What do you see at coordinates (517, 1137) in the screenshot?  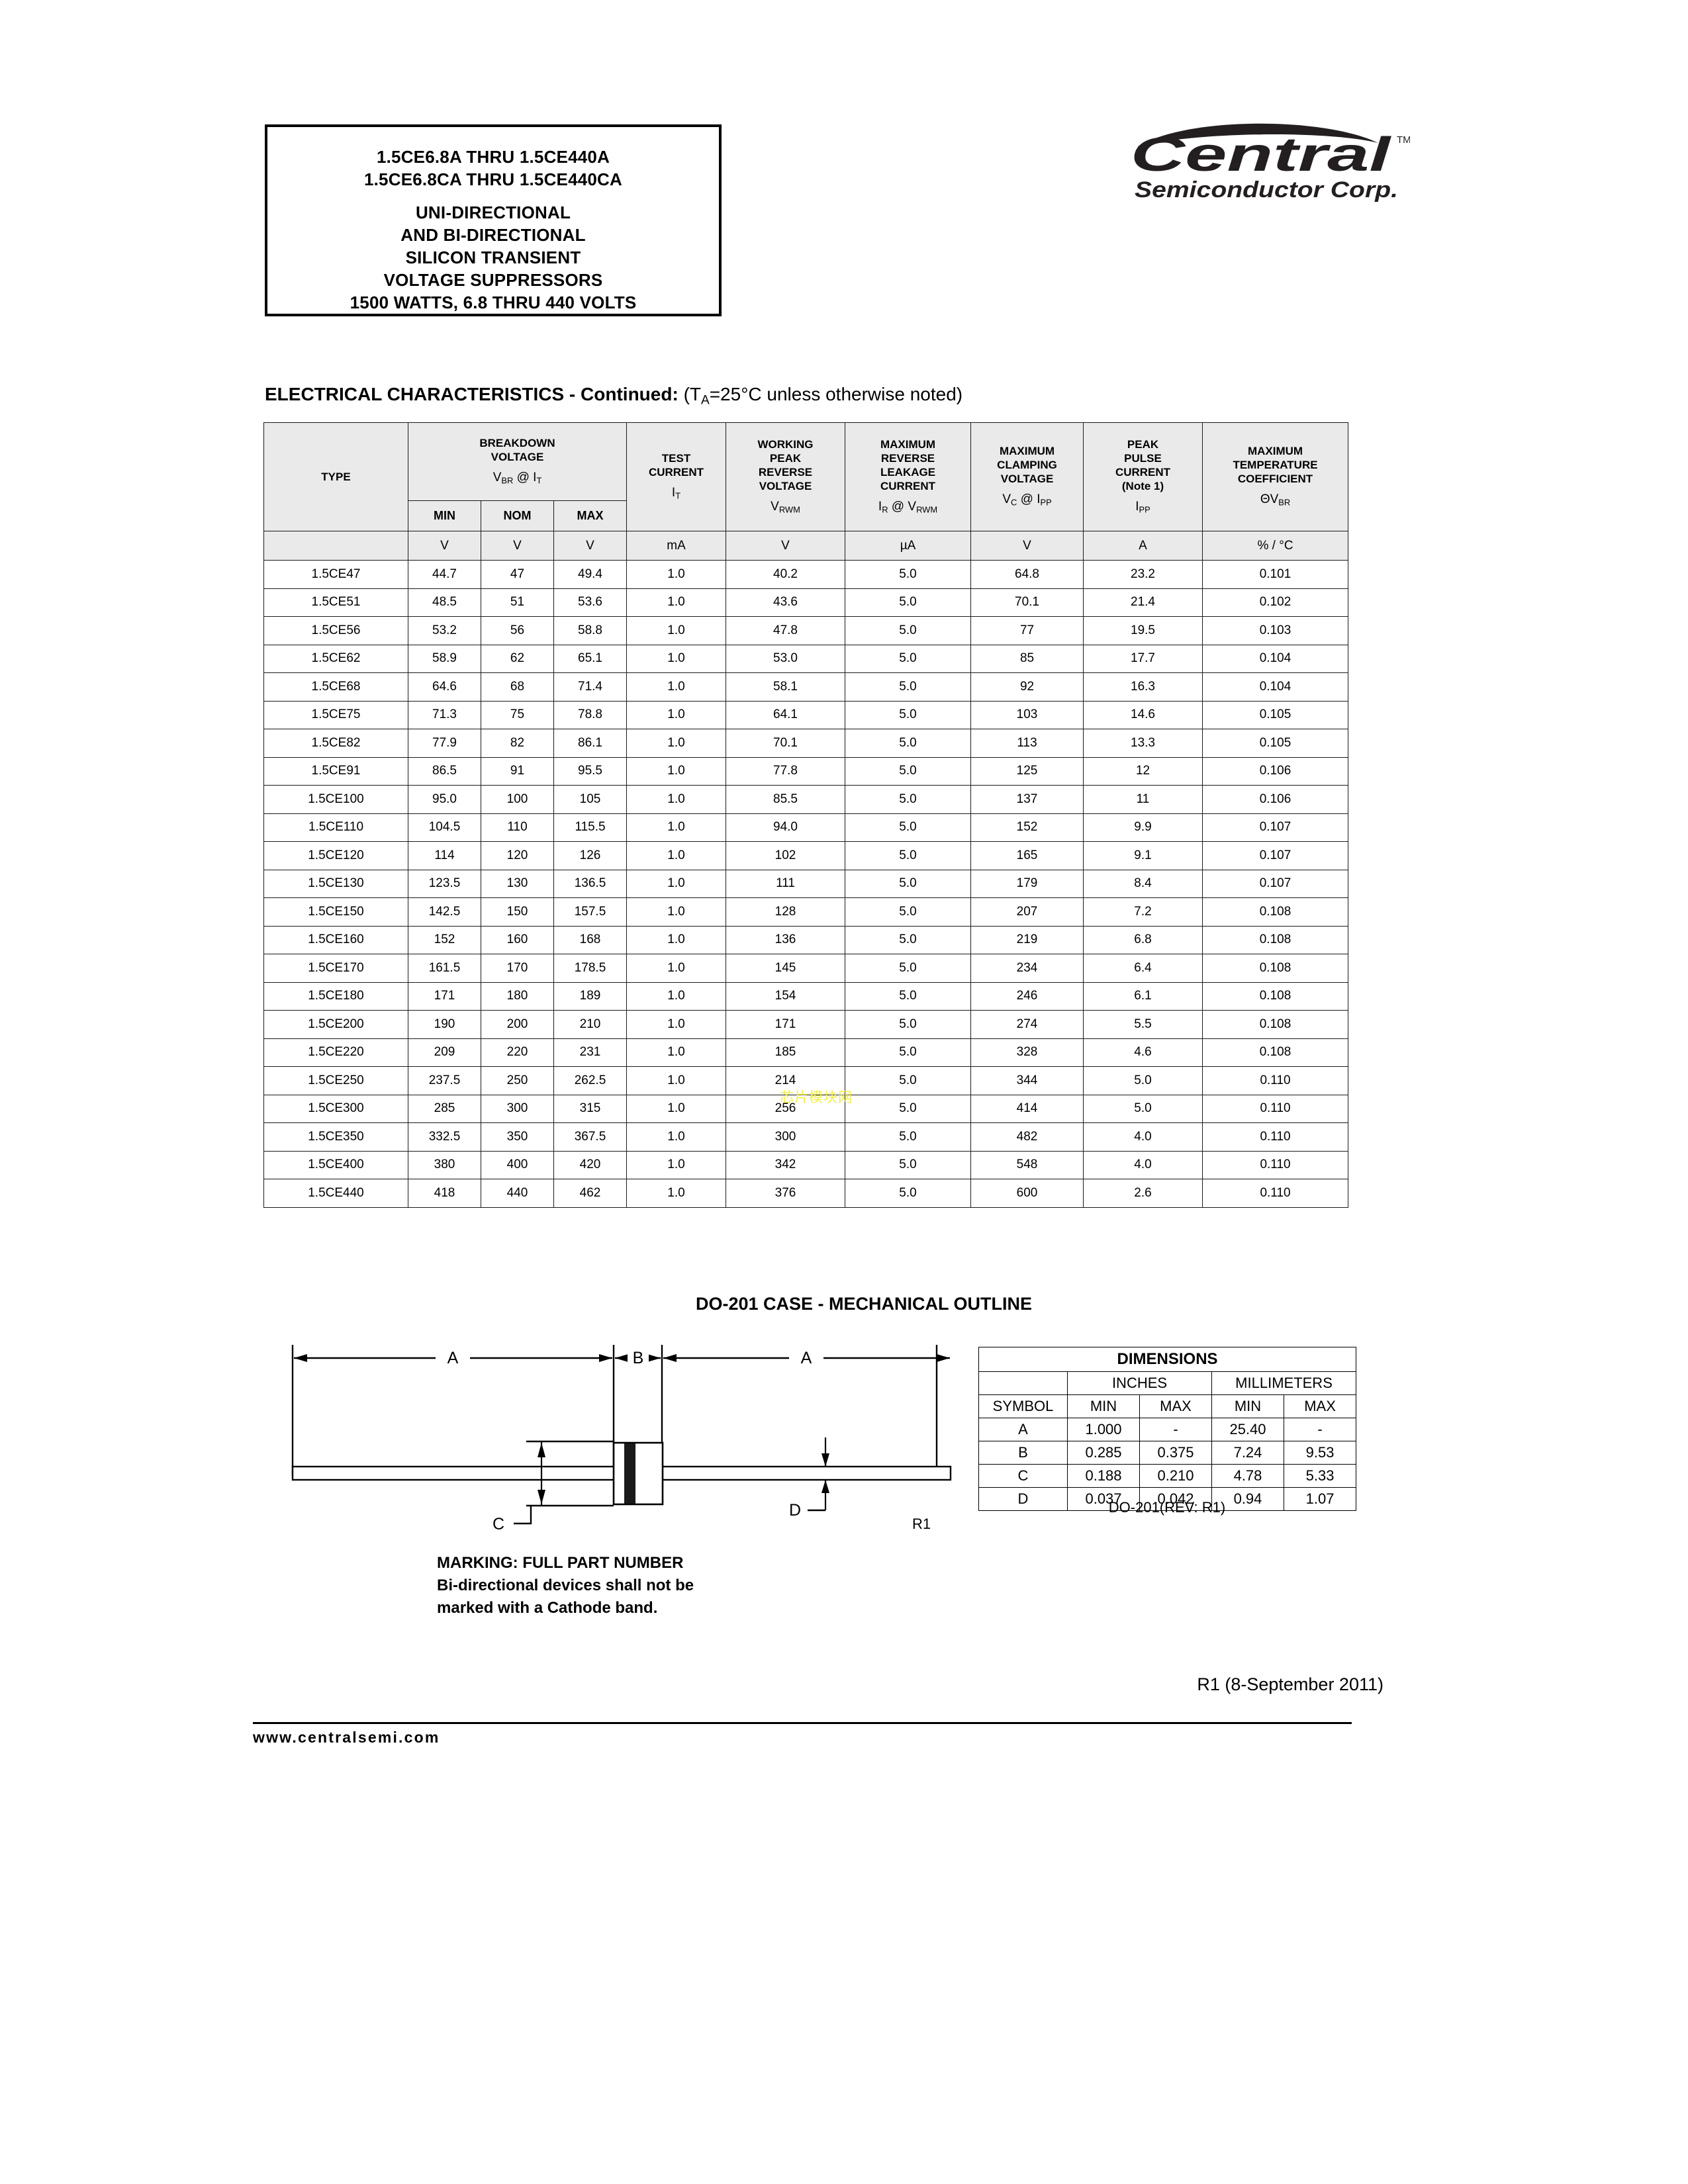 I see `cell-nom: 350` at bounding box center [517, 1137].